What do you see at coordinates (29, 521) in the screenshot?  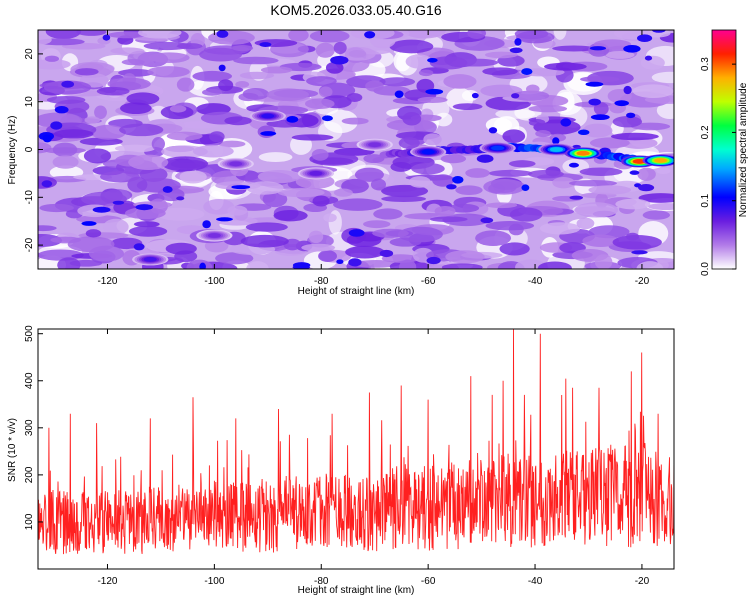 I see `y-tick-label: 100` at bounding box center [29, 521].